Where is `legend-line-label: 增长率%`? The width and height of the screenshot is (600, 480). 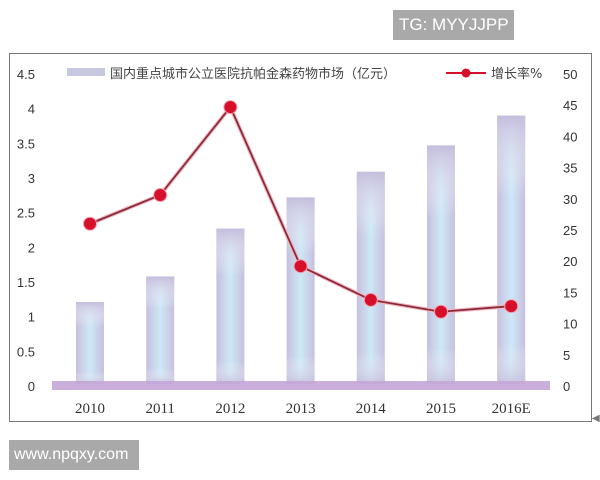
legend-line-label: 增长率% is located at coordinates (516, 74).